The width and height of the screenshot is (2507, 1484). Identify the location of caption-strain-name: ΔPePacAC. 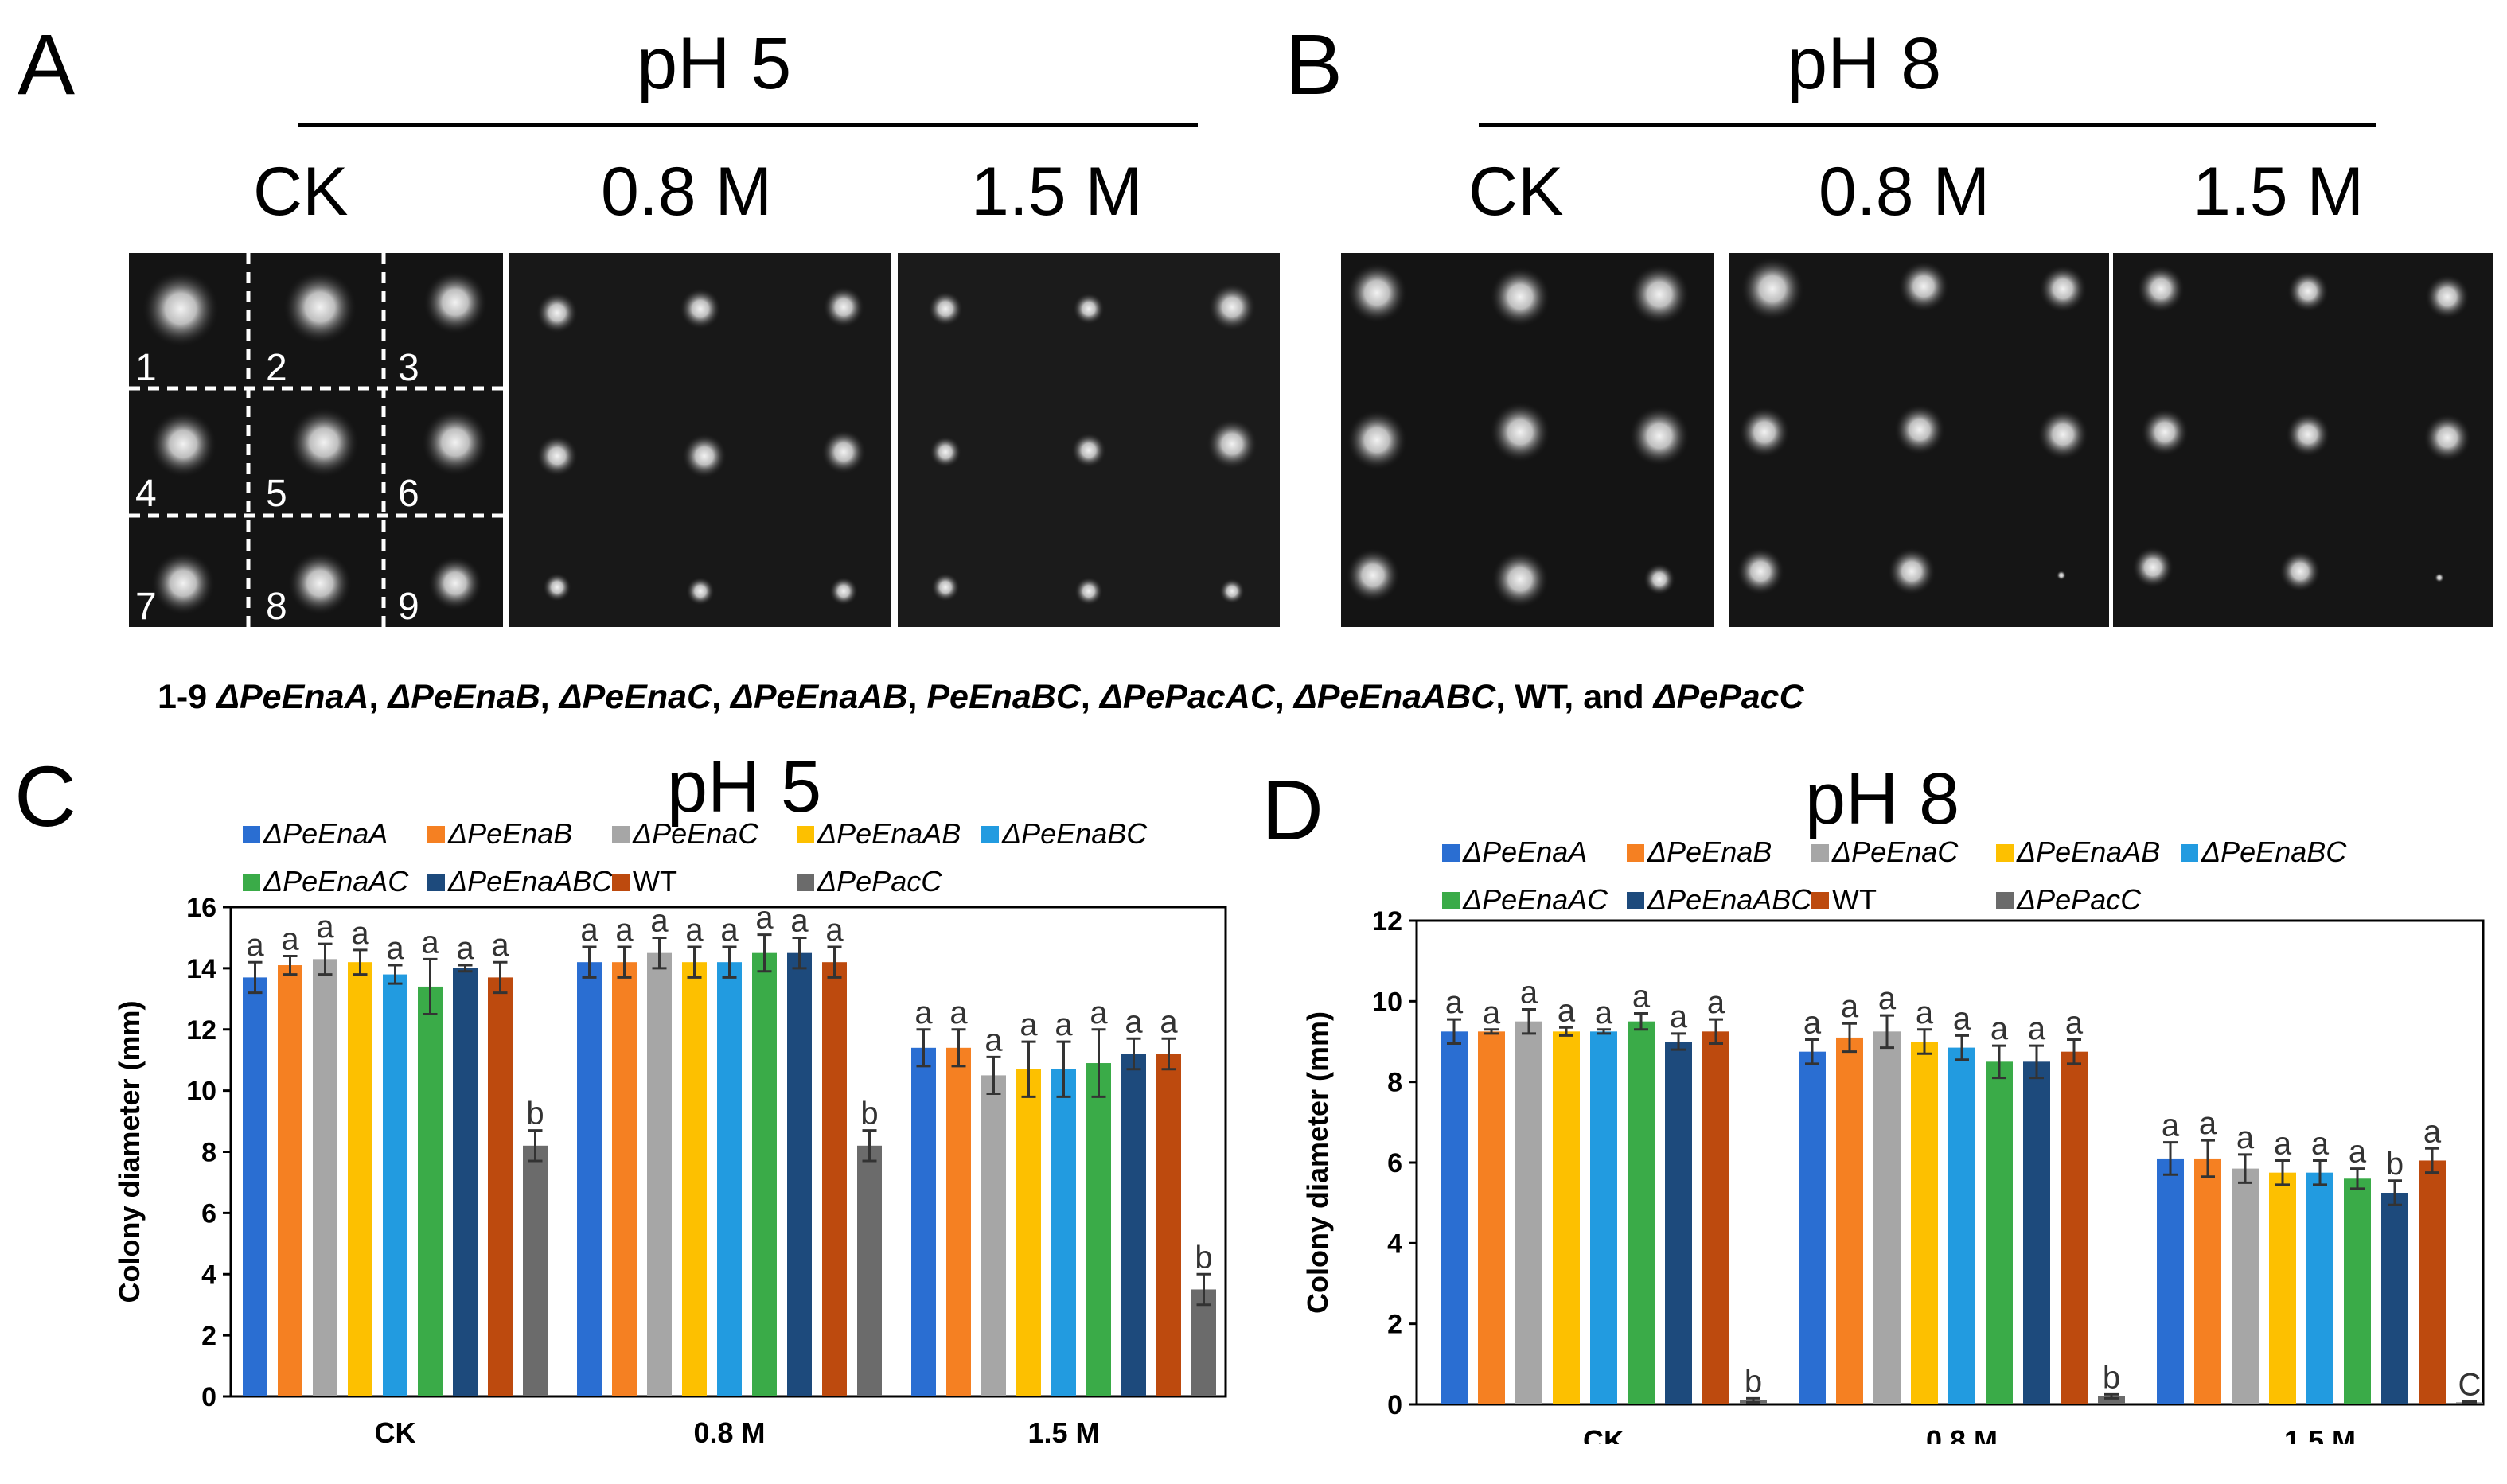
(1187, 697).